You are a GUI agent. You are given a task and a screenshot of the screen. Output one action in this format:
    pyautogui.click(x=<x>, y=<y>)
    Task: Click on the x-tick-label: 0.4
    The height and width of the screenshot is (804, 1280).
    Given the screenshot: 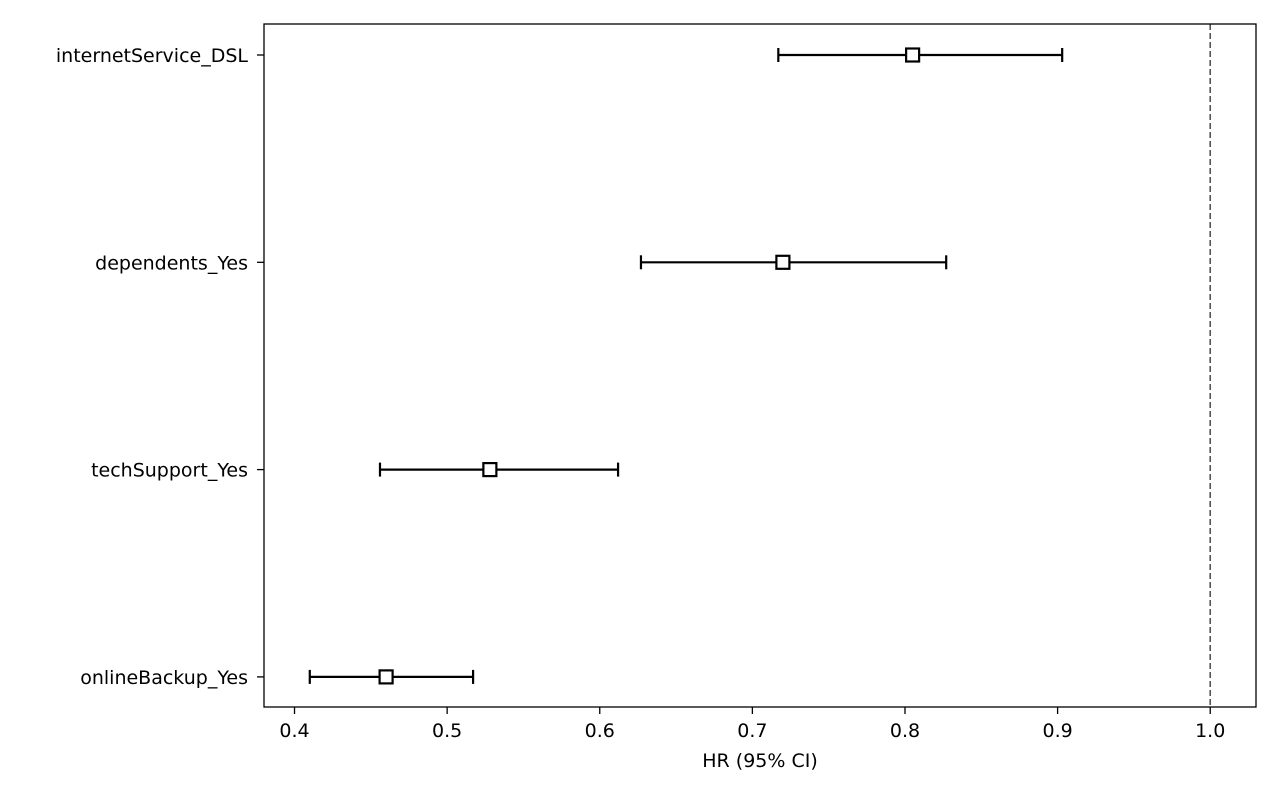 What is the action you would take?
    pyautogui.click(x=294, y=731)
    